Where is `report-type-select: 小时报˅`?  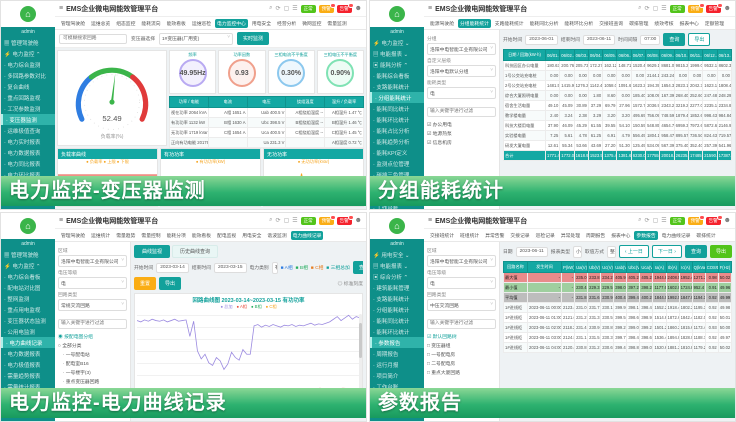 report-type-select: 小时报˅ is located at coordinates (577, 251).